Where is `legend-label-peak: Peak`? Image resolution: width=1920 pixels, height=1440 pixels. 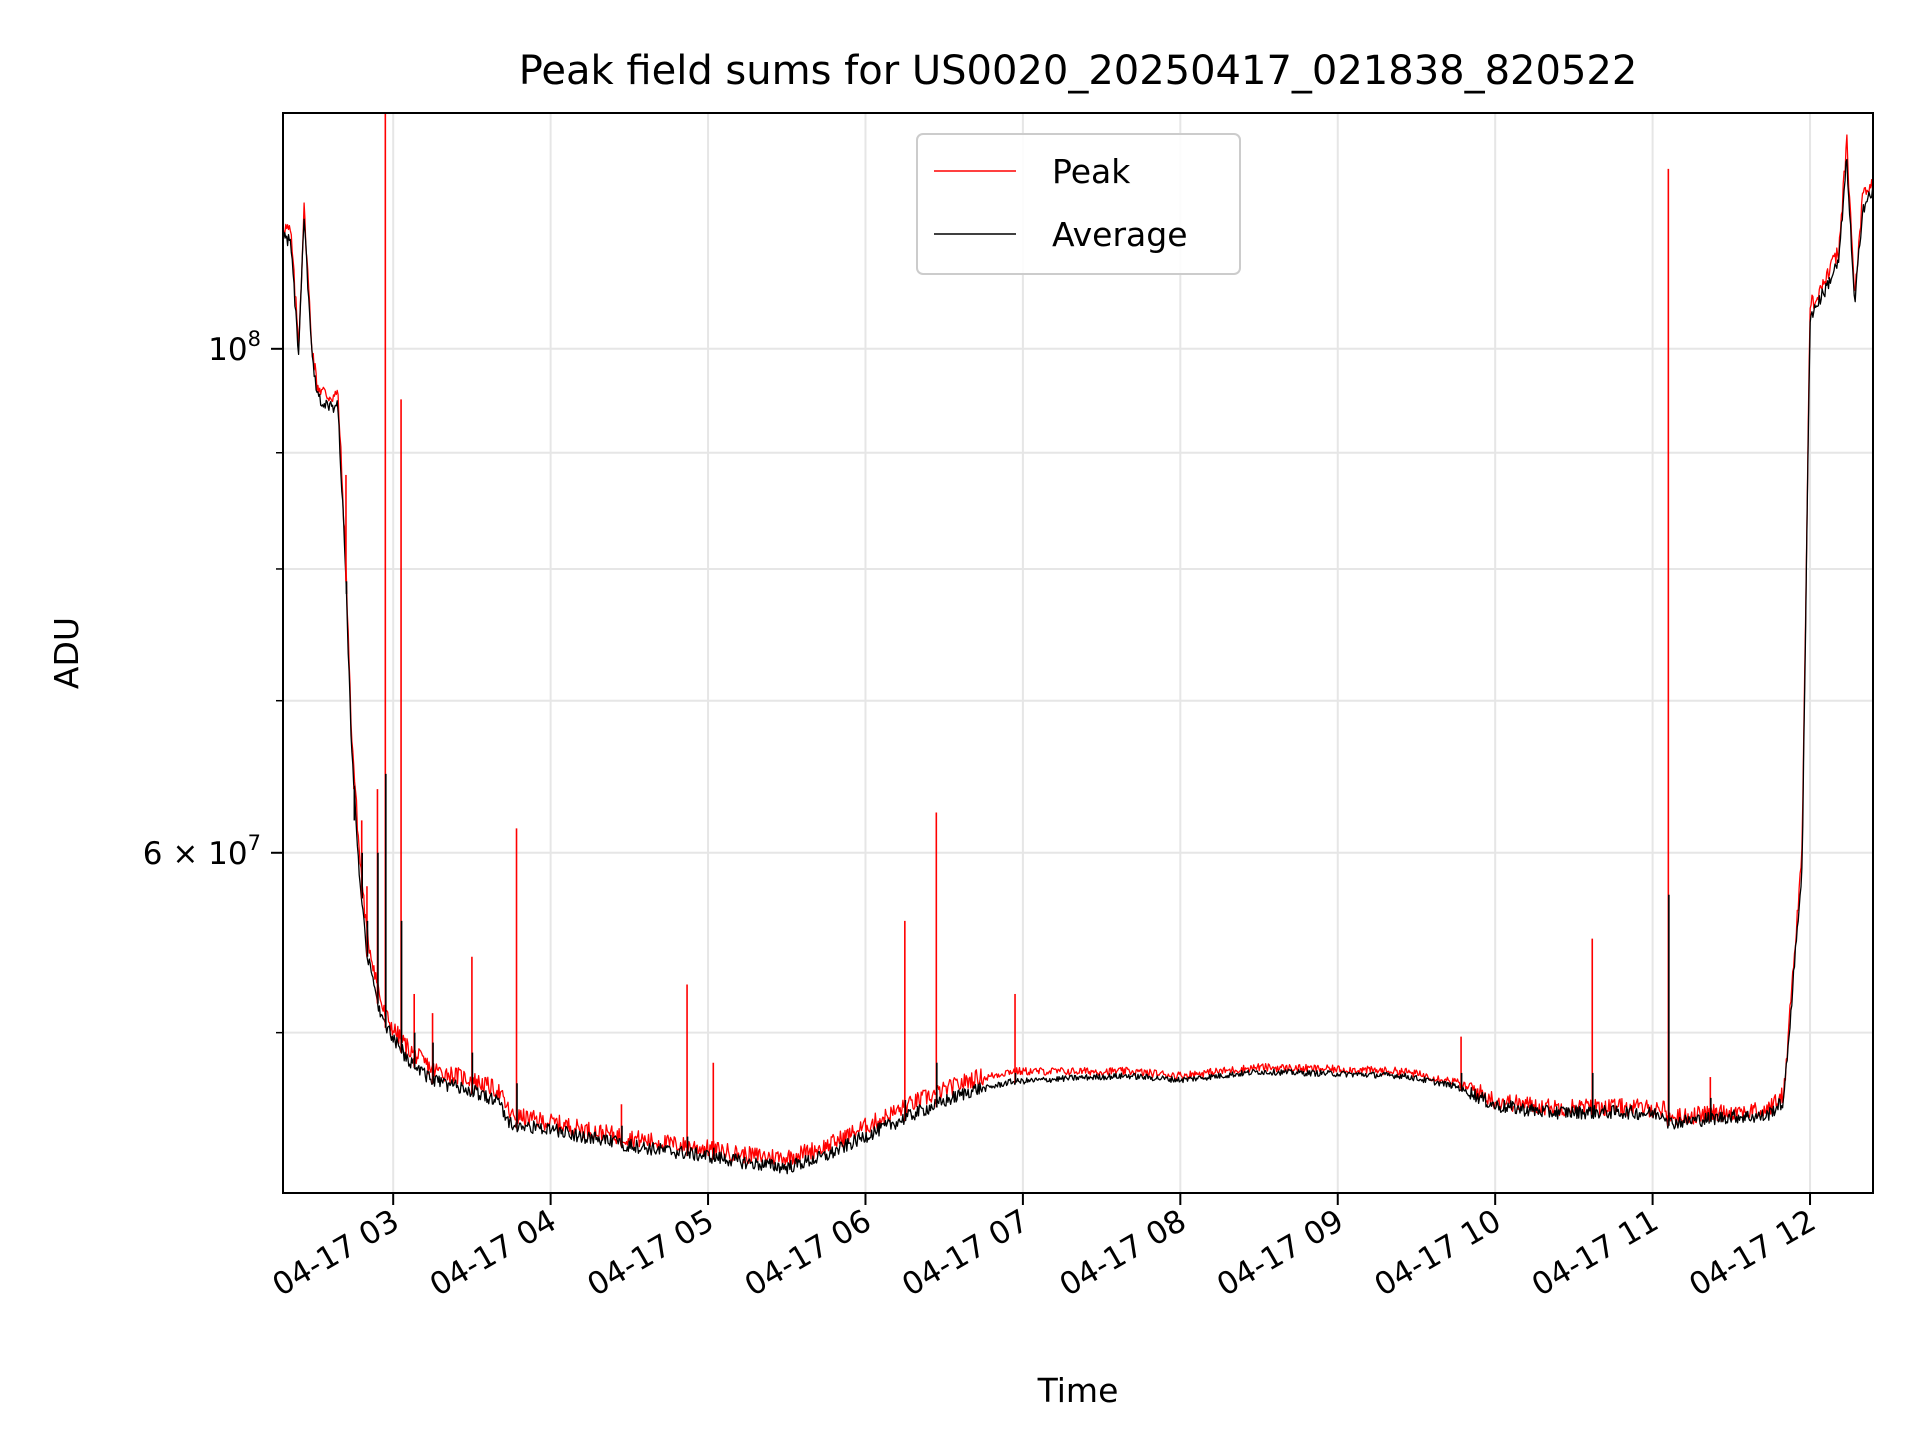 legend-label-peak: Peak is located at coordinates (1091, 171).